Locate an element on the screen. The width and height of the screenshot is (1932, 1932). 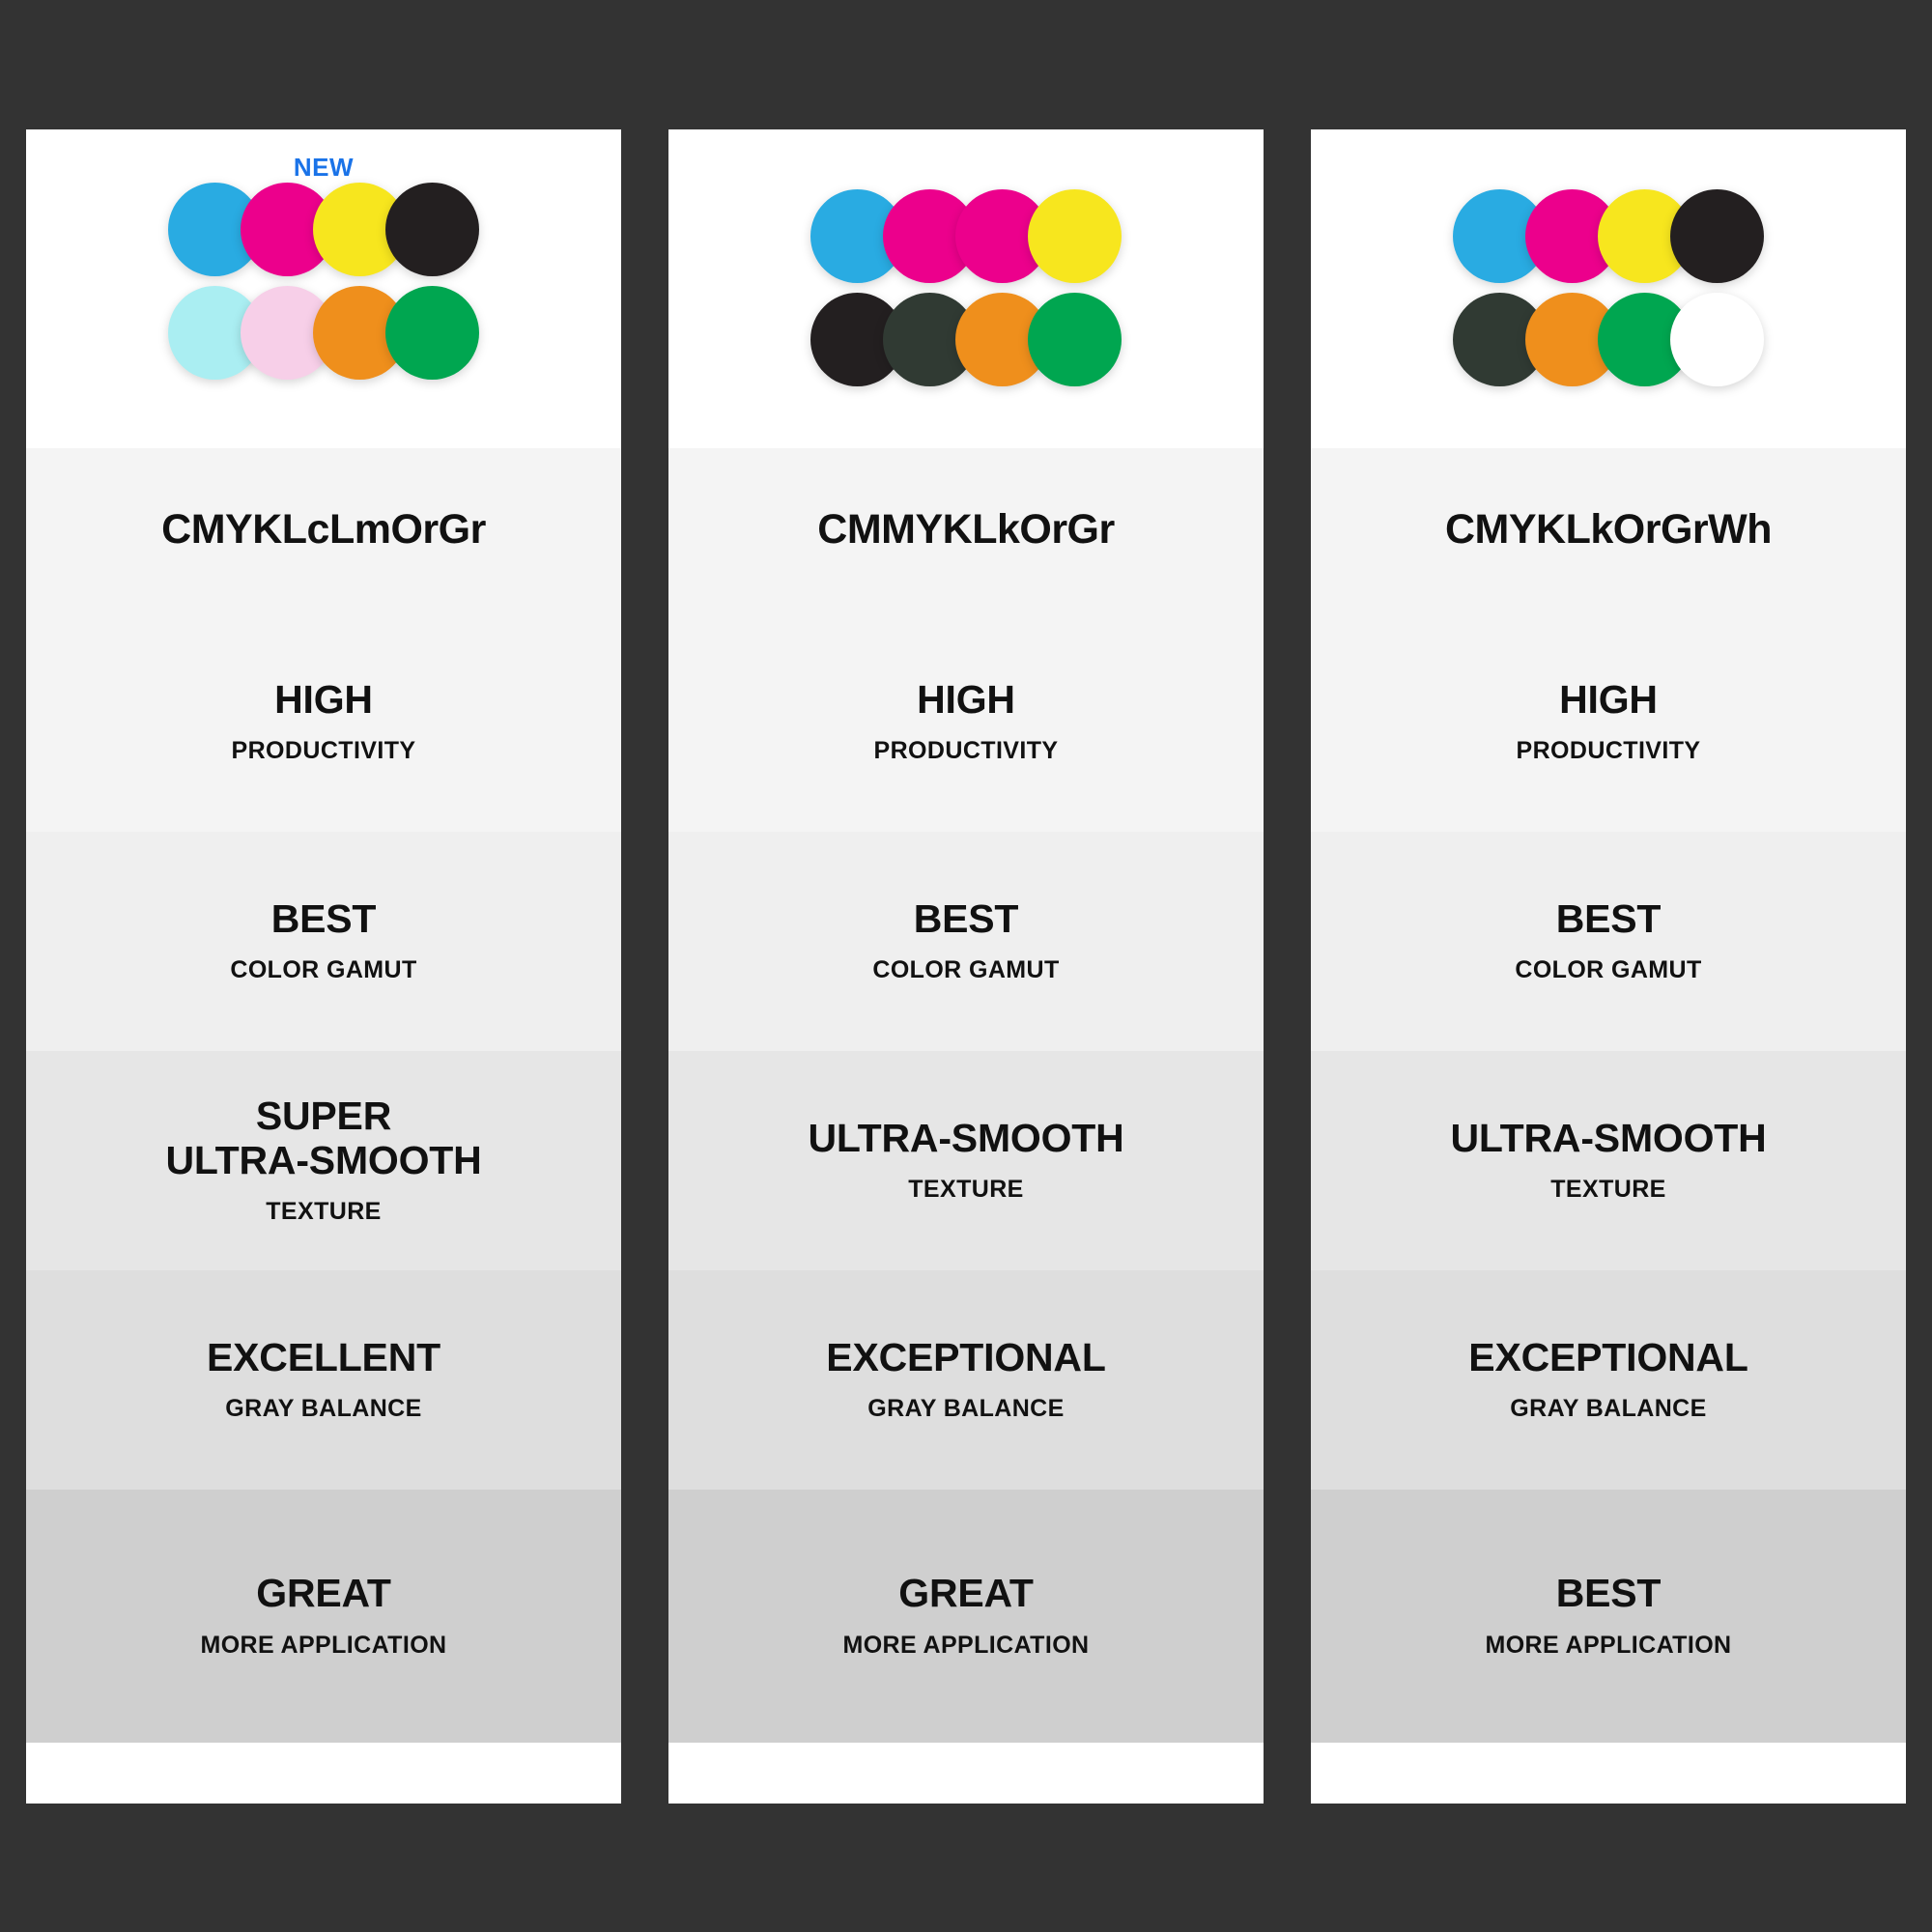
model-name-band: CMYKLcLmOrGr is located at coordinates (323, 529).